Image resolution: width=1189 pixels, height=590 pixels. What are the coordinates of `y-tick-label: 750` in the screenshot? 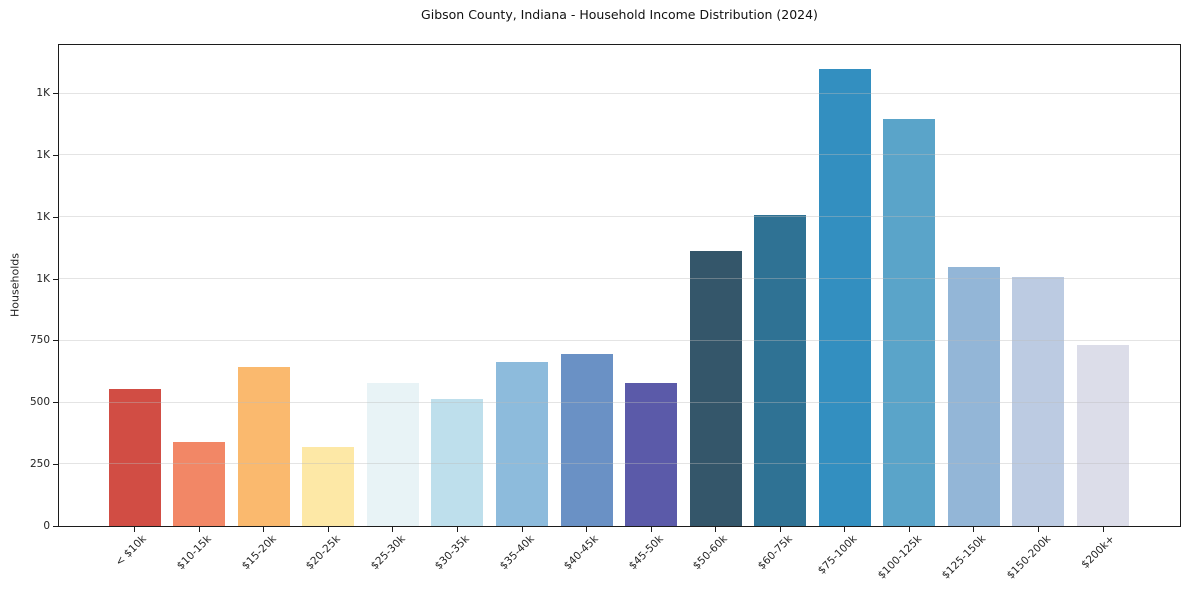 It's located at (39, 340).